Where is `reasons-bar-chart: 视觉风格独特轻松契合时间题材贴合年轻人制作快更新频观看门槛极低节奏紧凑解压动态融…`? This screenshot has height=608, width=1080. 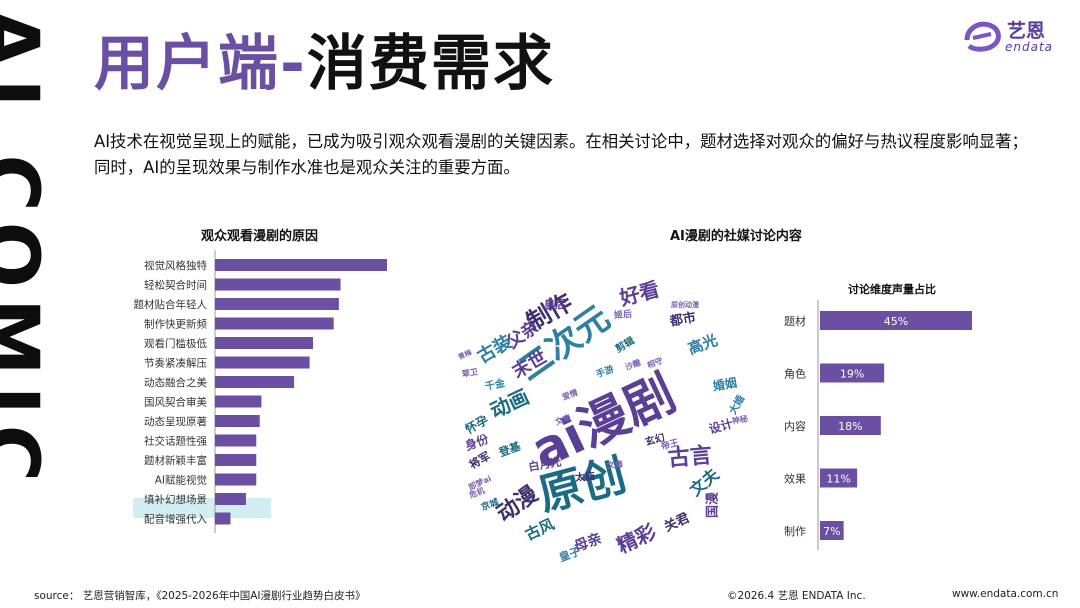 reasons-bar-chart: 视觉风格独特轻松契合时间题材贴合年轻人制作快更新频观看门槛极低节奏紧凑解压动态融… is located at coordinates (260, 391).